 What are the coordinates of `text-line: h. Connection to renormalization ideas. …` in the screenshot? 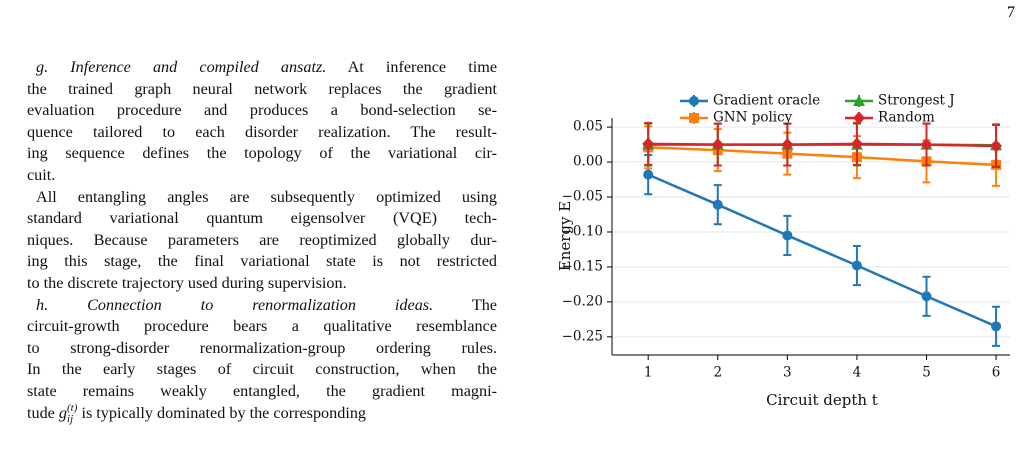 It's located at (262, 305).